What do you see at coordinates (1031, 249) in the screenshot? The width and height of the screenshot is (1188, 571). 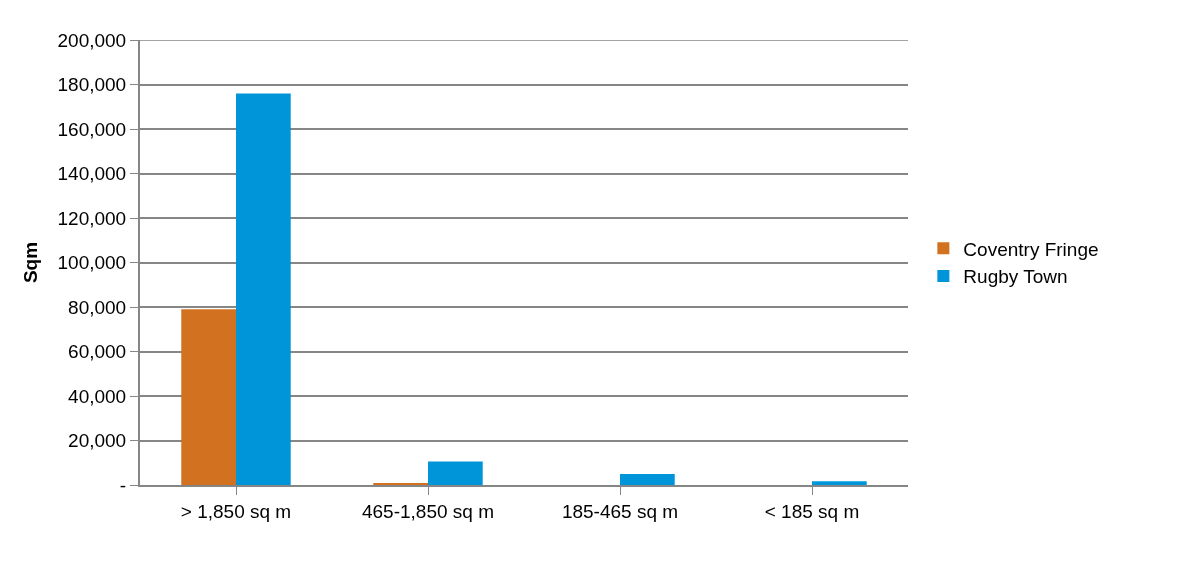 I see `legend-label: Coventry Fringe` at bounding box center [1031, 249].